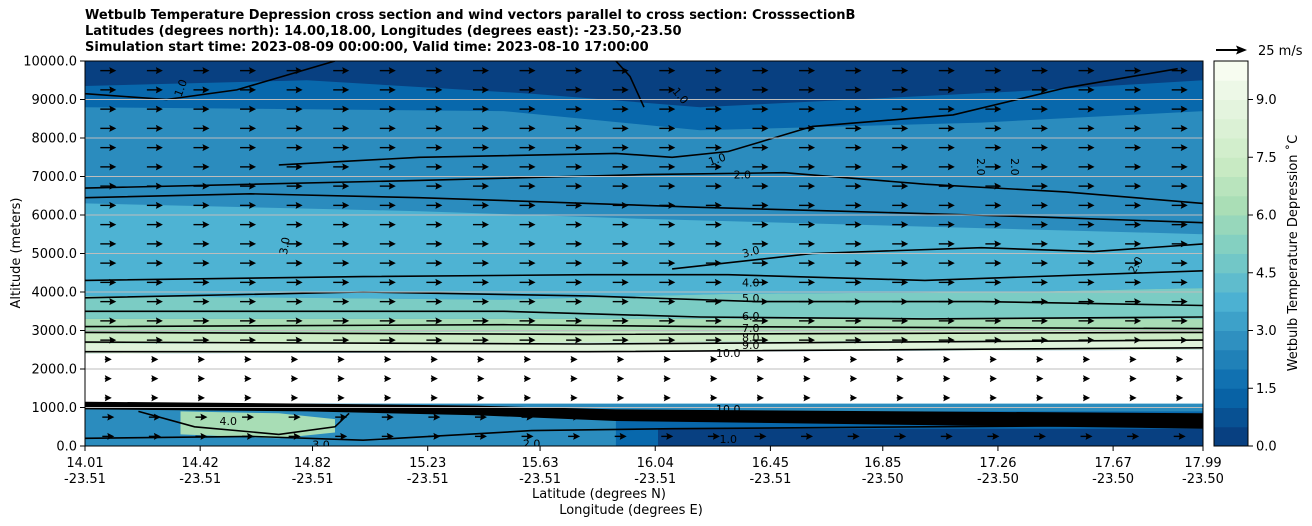 The height and width of the screenshot is (526, 1312). I want to click on x-tick-label-lat: 14.42, so click(200, 463).